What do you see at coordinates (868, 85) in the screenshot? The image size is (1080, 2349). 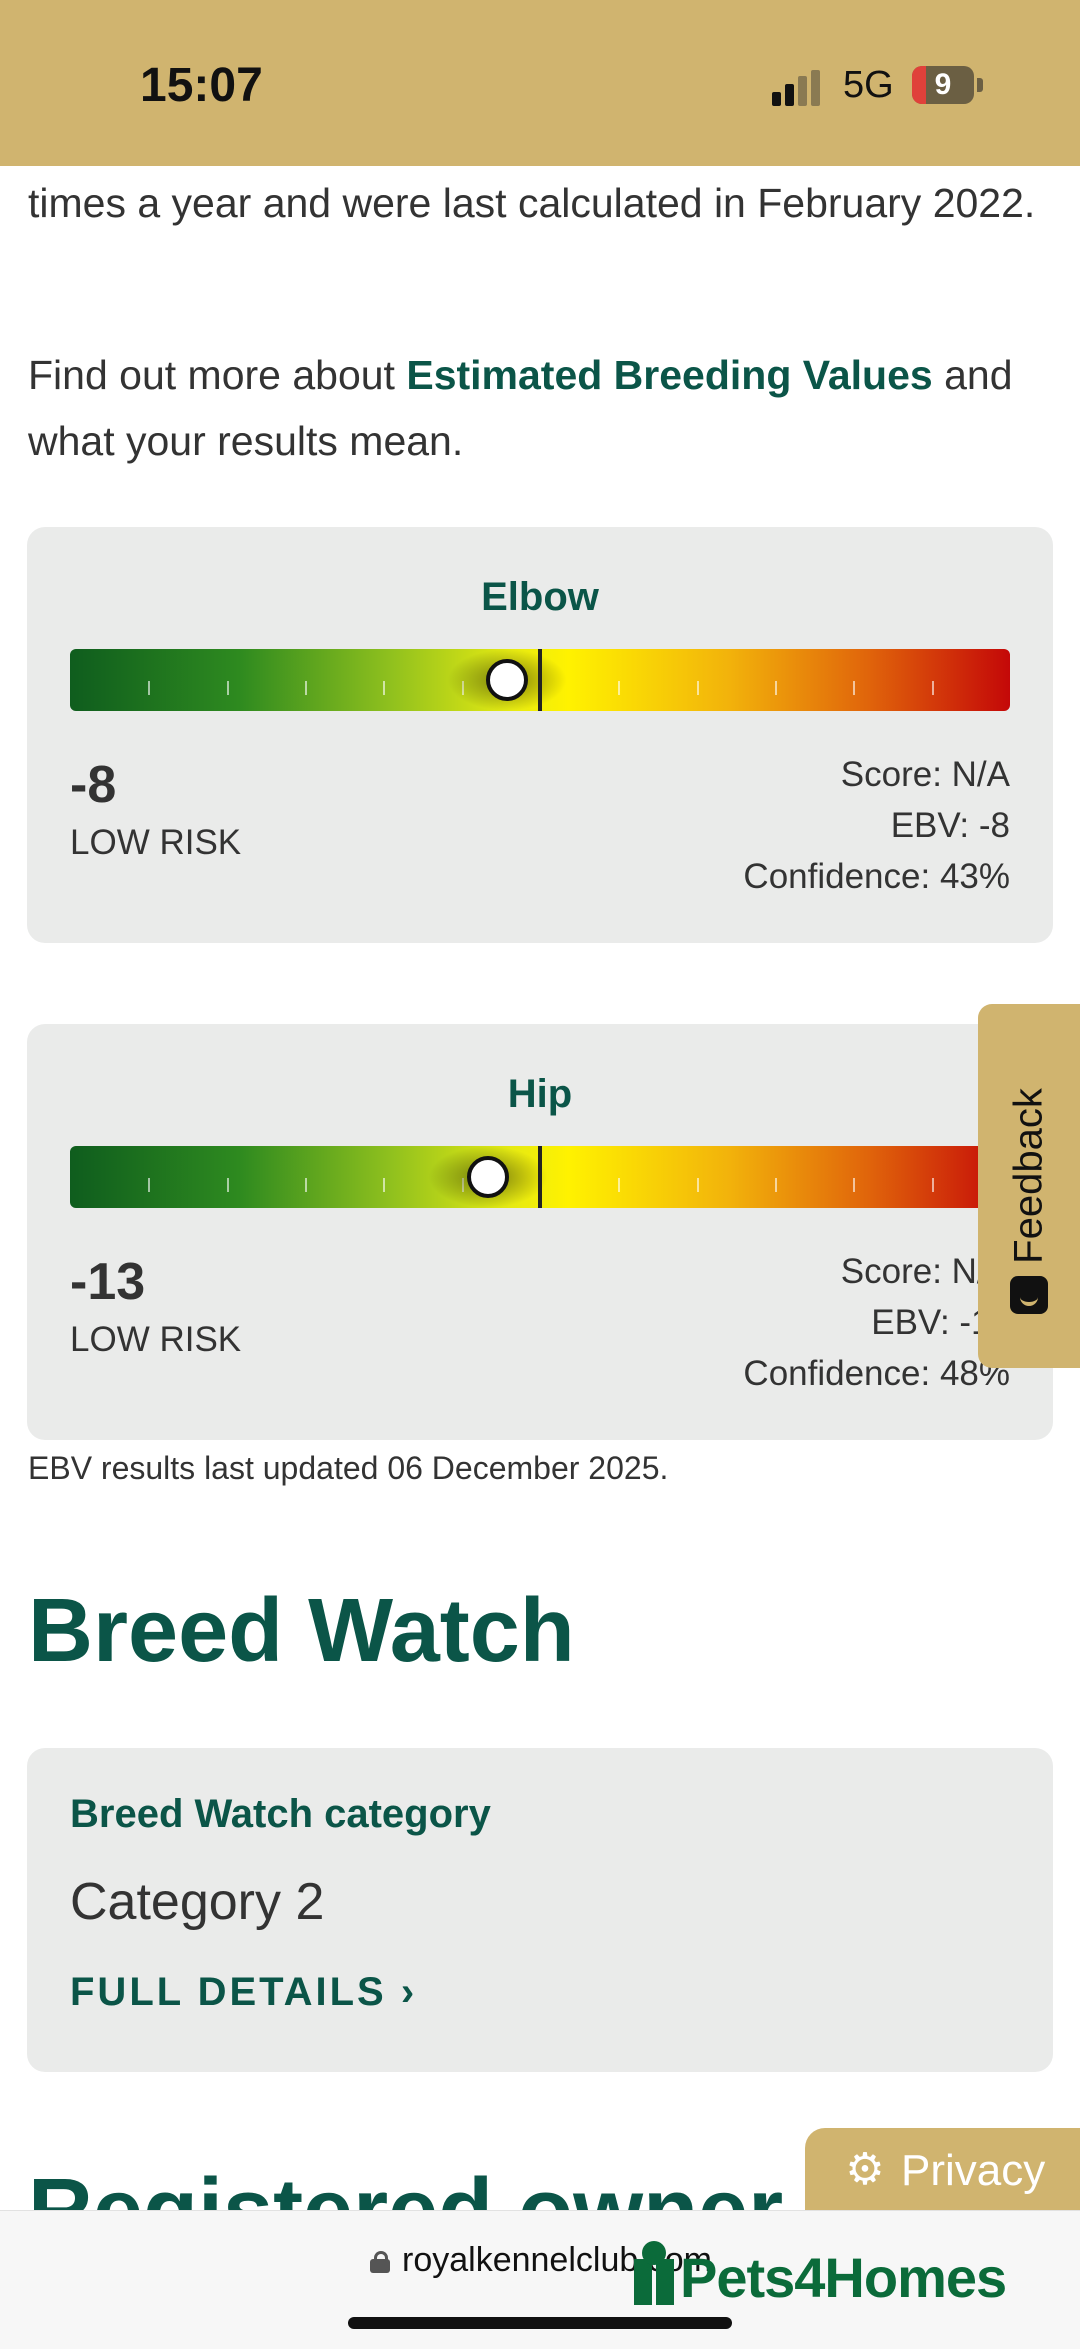 I see `network-label: 5G` at bounding box center [868, 85].